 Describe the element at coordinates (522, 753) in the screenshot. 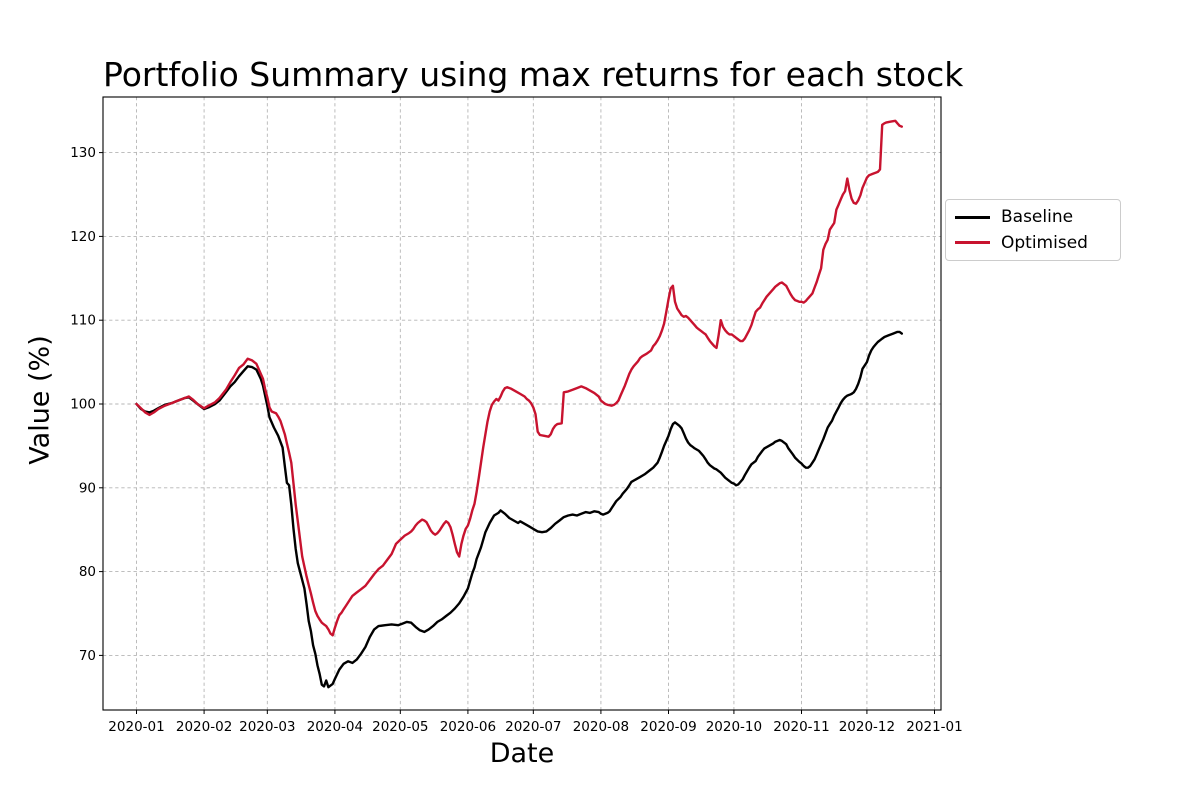

I see `x-axis-label: Date` at that location.